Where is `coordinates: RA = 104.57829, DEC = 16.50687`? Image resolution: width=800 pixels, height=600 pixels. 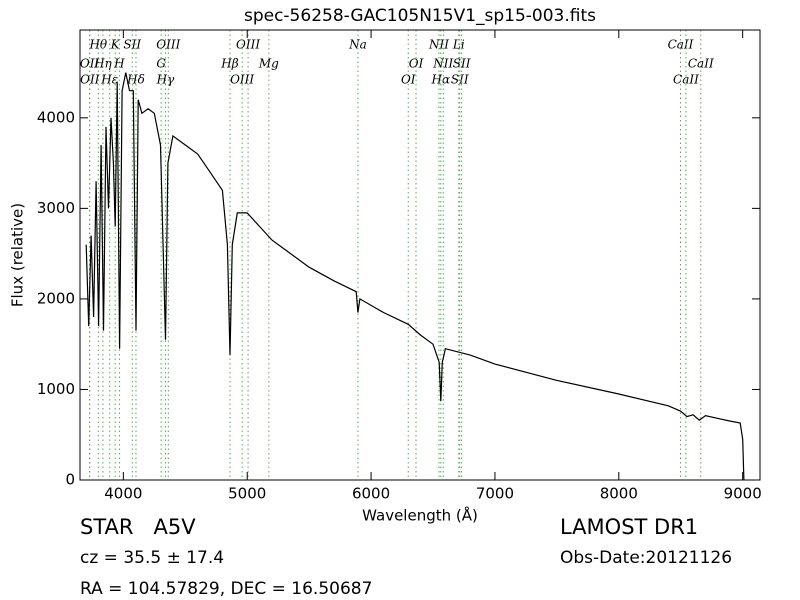 coordinates: RA = 104.57829, DEC = 16.50687 is located at coordinates (226, 589).